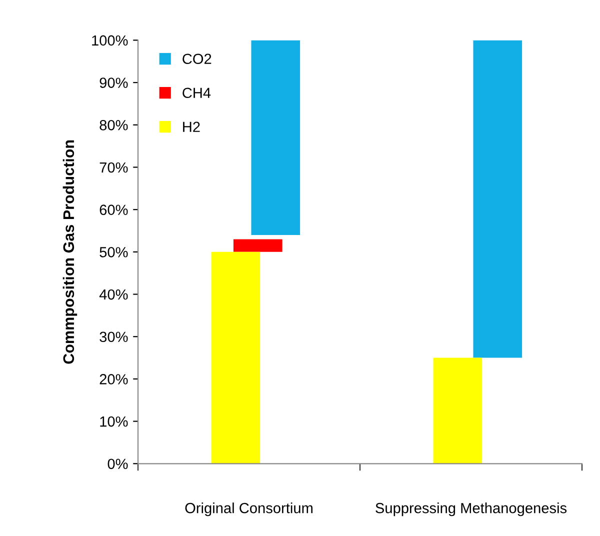  What do you see at coordinates (110, 40) in the screenshot?
I see `y-tick-label: 100%` at bounding box center [110, 40].